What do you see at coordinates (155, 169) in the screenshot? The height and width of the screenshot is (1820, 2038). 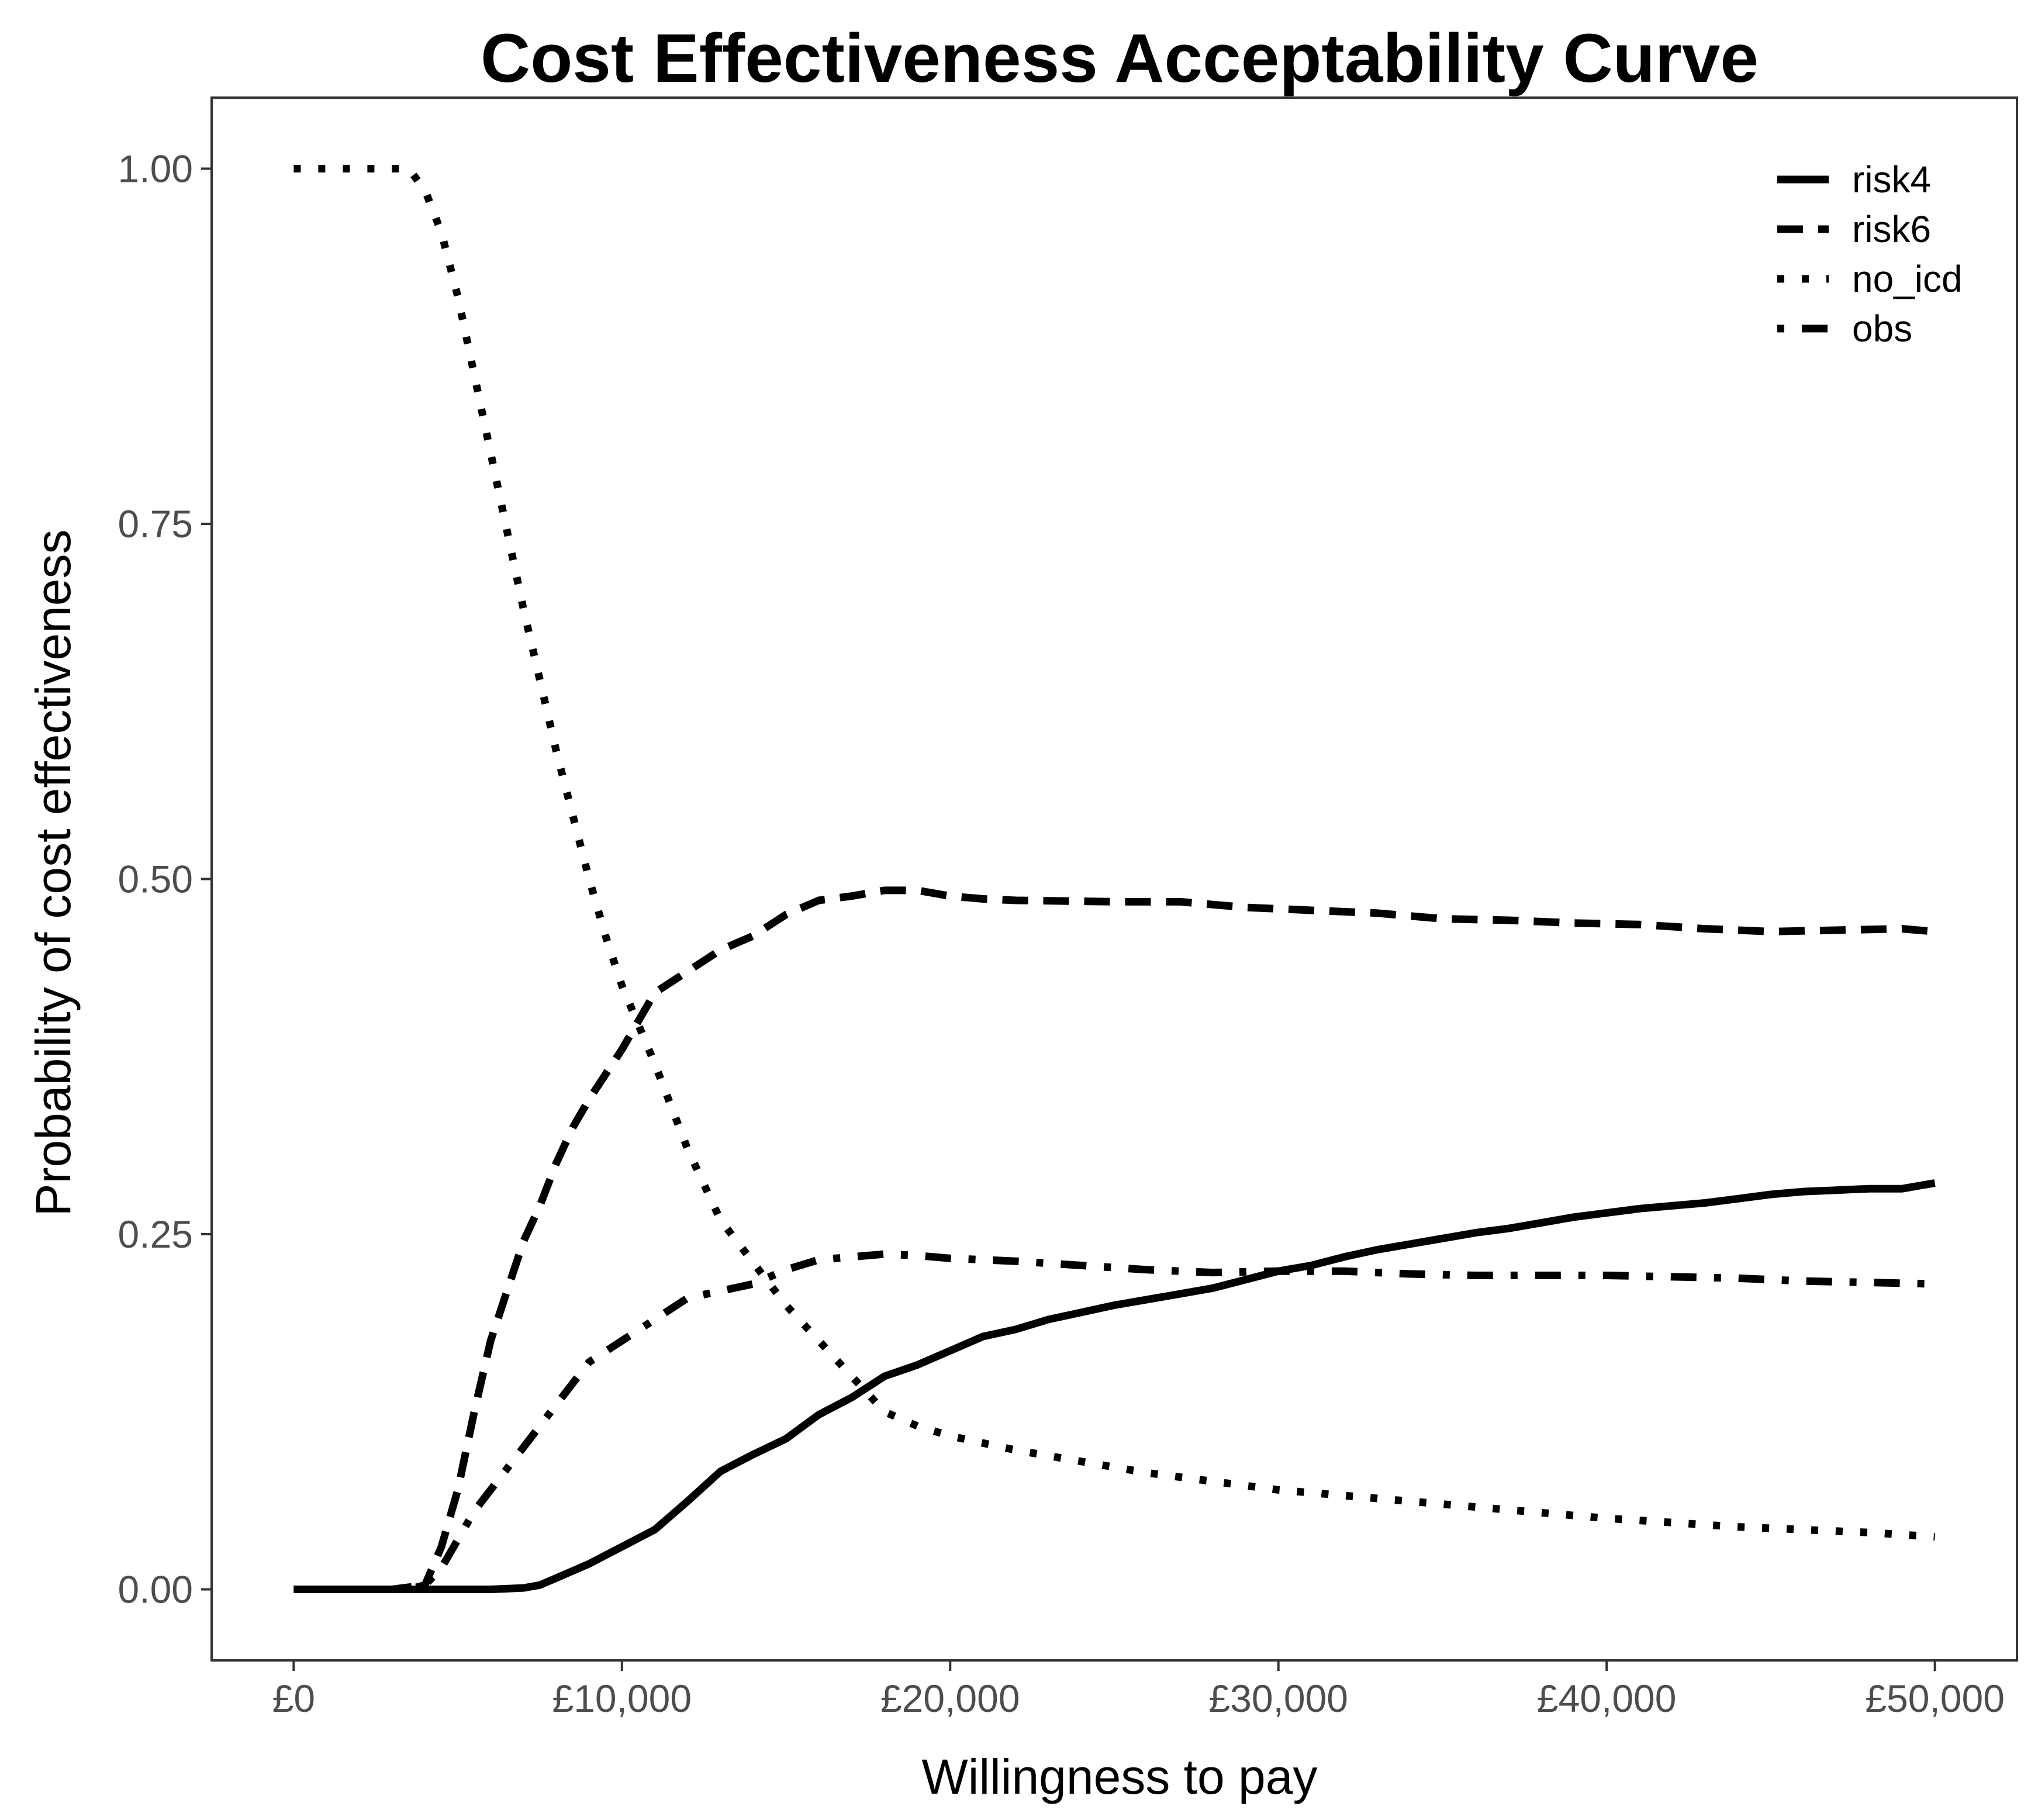 I see `y-tick-label: 1.00` at bounding box center [155, 169].